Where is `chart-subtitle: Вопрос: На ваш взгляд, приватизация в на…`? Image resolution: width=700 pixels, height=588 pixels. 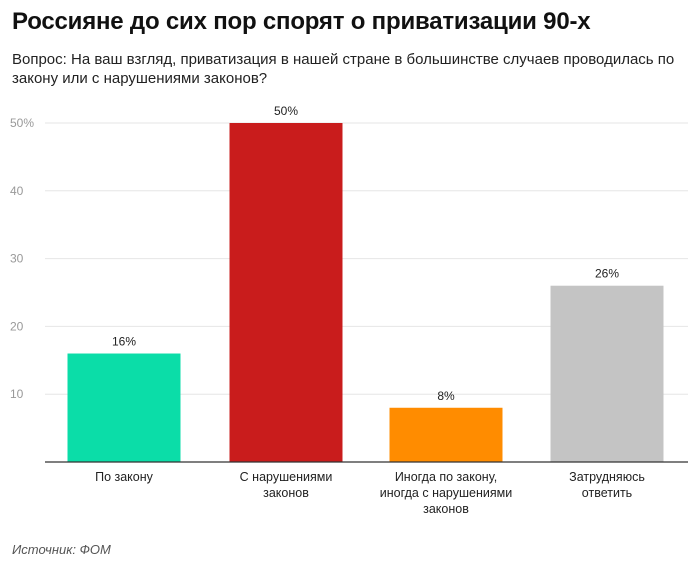 chart-subtitle: Вопрос: На ваш взгляд, приватизация в на… is located at coordinates (343, 69).